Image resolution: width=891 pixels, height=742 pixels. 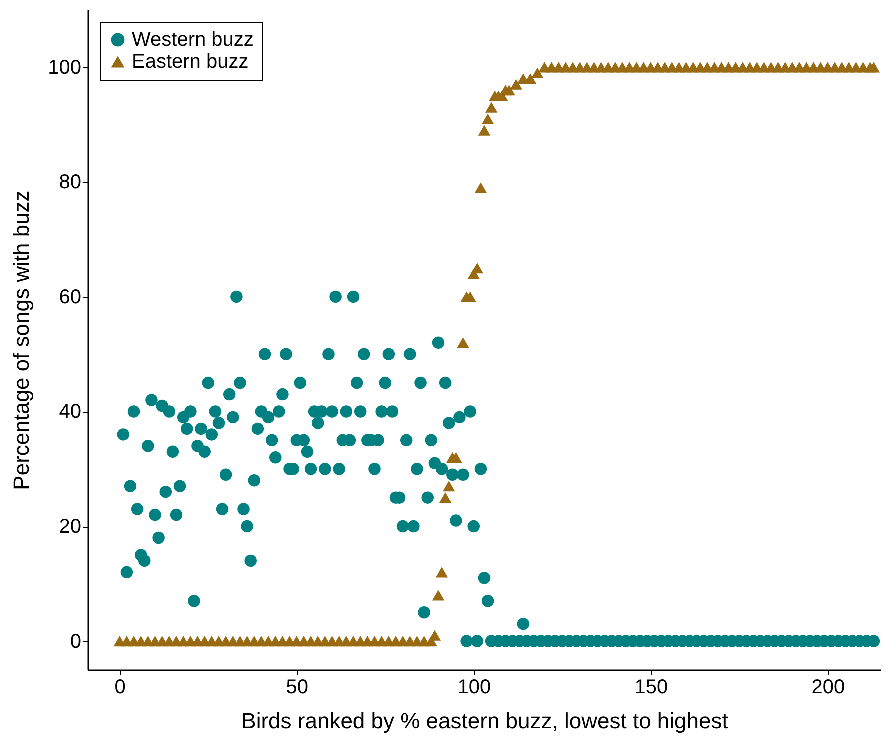 I want to click on y-tick-label: 60, so click(x=70, y=297).